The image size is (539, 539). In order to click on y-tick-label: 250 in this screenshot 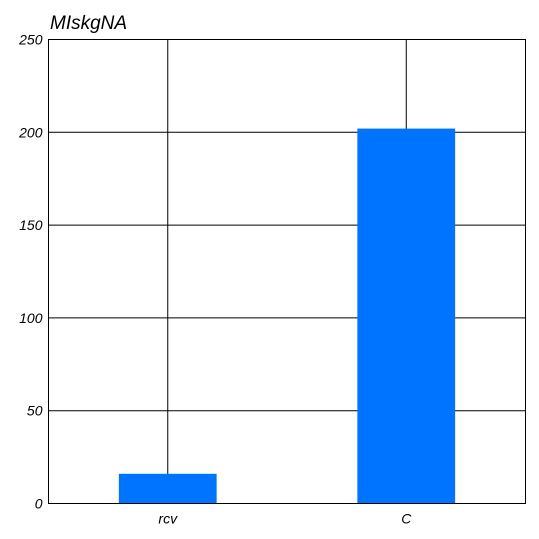, I will do `click(30, 40)`.